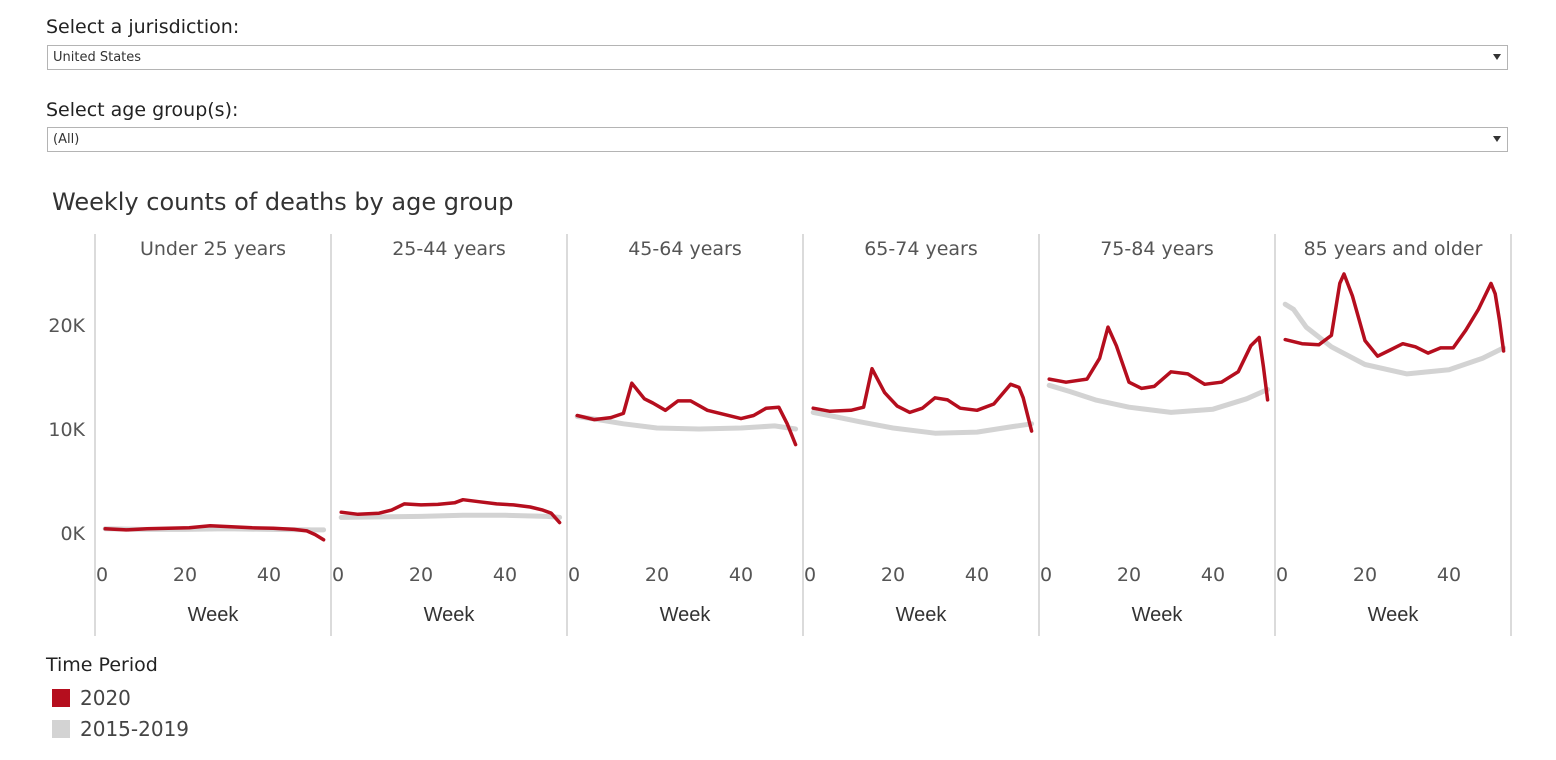  I want to click on panel-header: 85 years and older, so click(1393, 249).